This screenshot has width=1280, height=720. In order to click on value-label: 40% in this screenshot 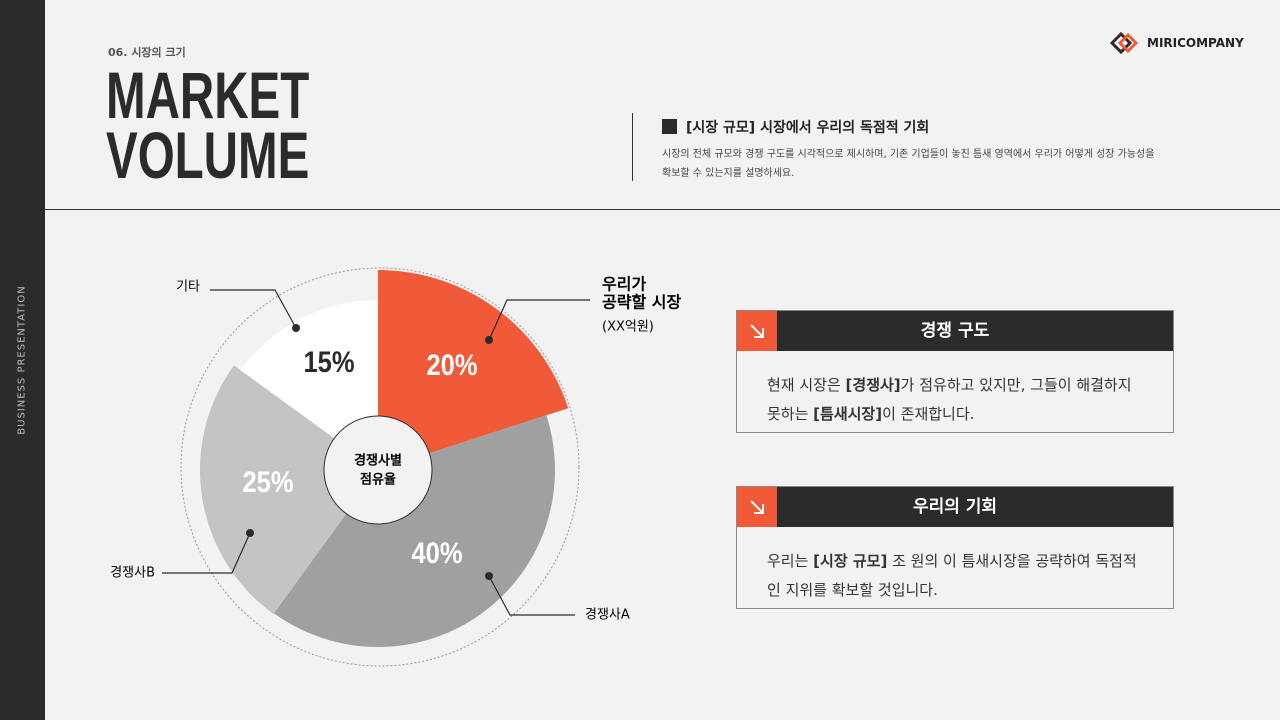, I will do `click(436, 552)`.